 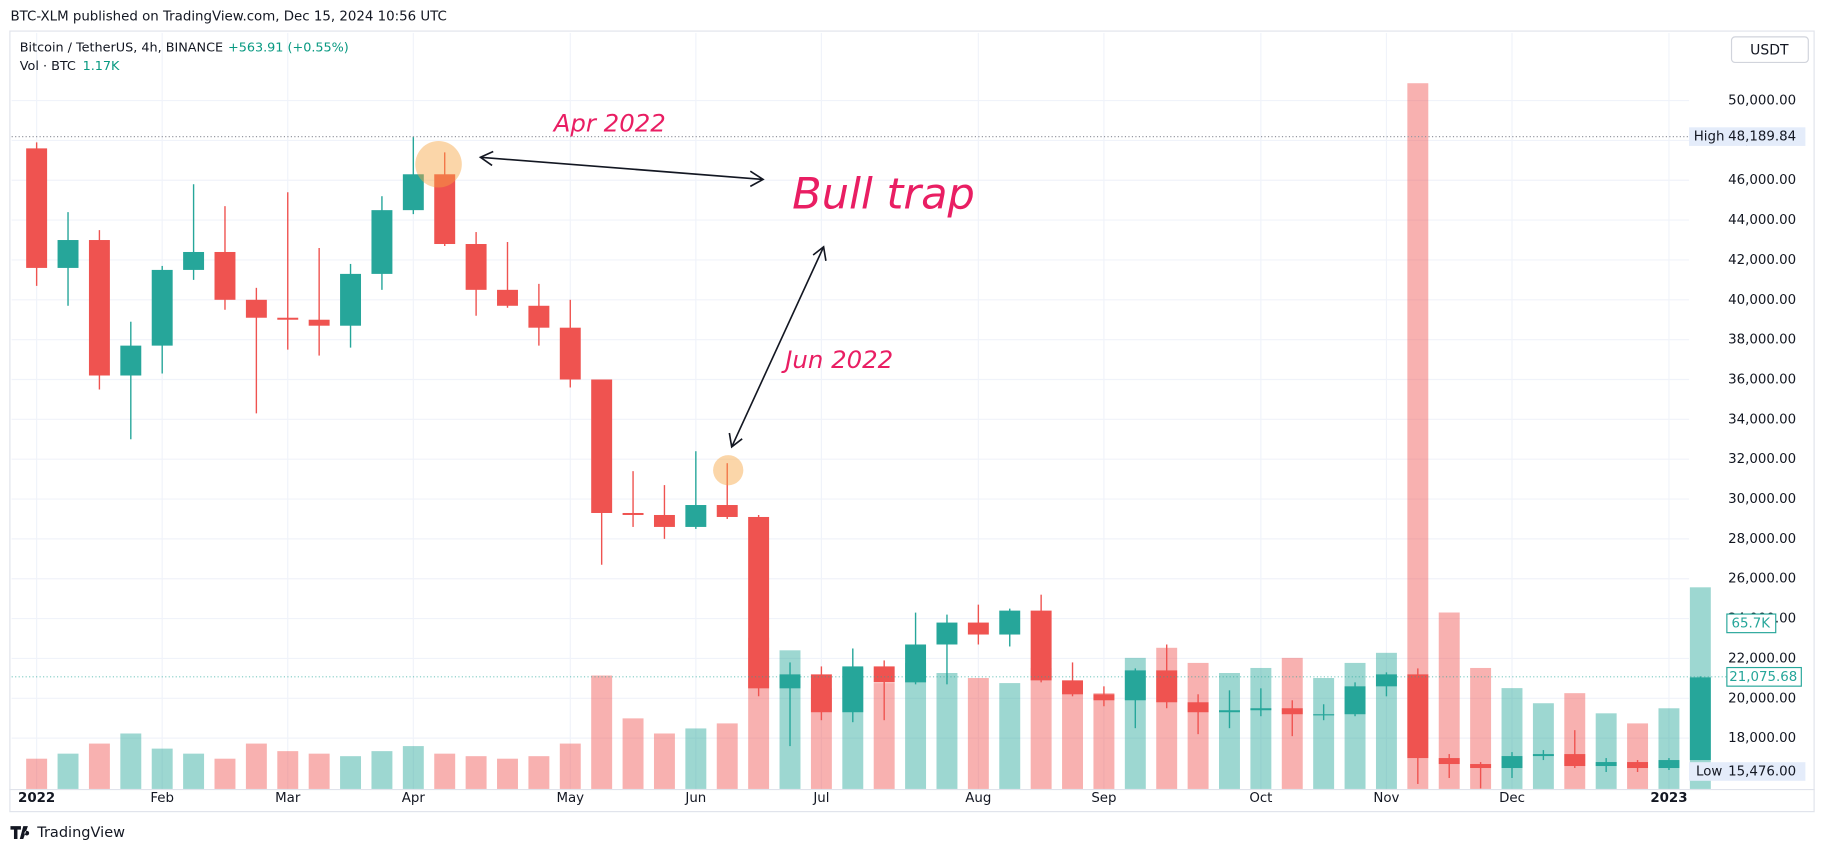 What do you see at coordinates (652, 299) in the screenshot?
I see `arrows` at bounding box center [652, 299].